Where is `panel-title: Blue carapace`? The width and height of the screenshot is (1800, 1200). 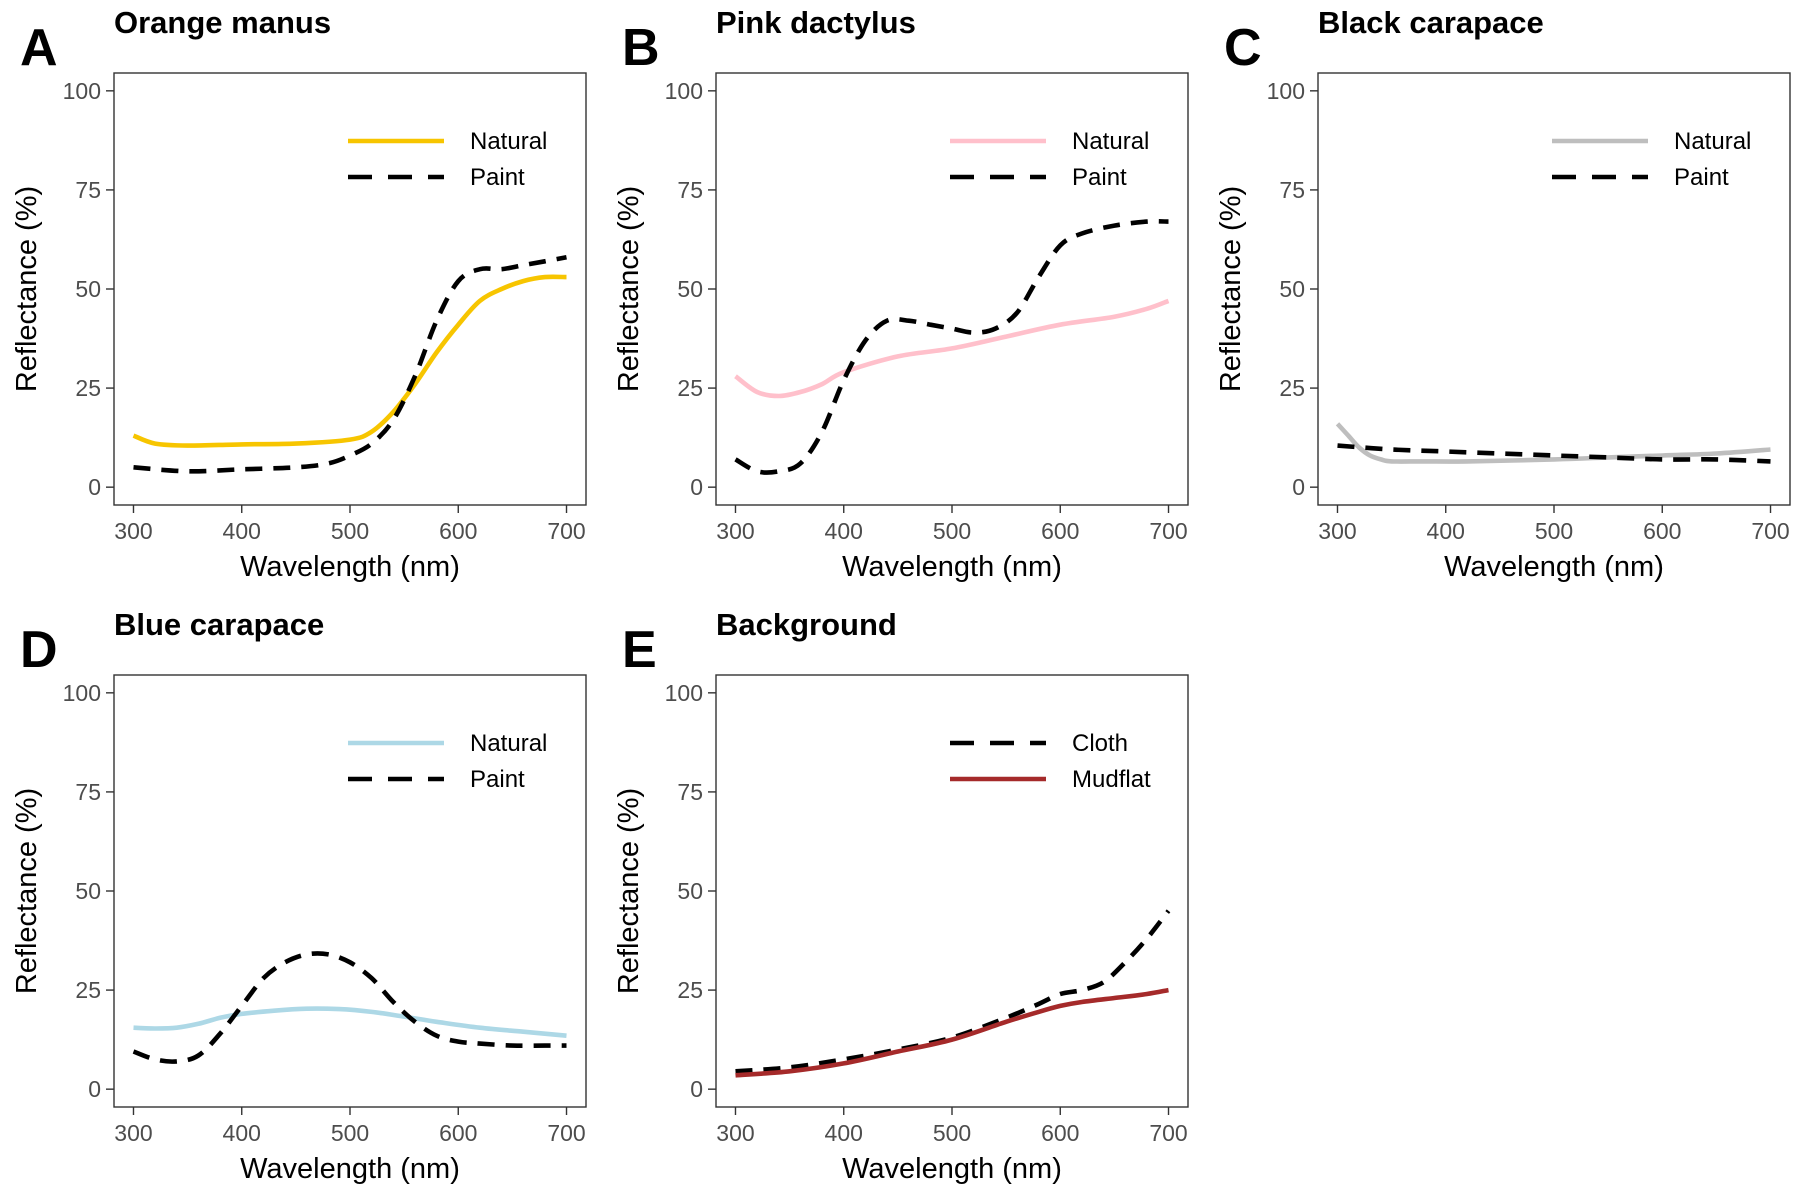
panel-title: Blue carapace is located at coordinates (219, 624).